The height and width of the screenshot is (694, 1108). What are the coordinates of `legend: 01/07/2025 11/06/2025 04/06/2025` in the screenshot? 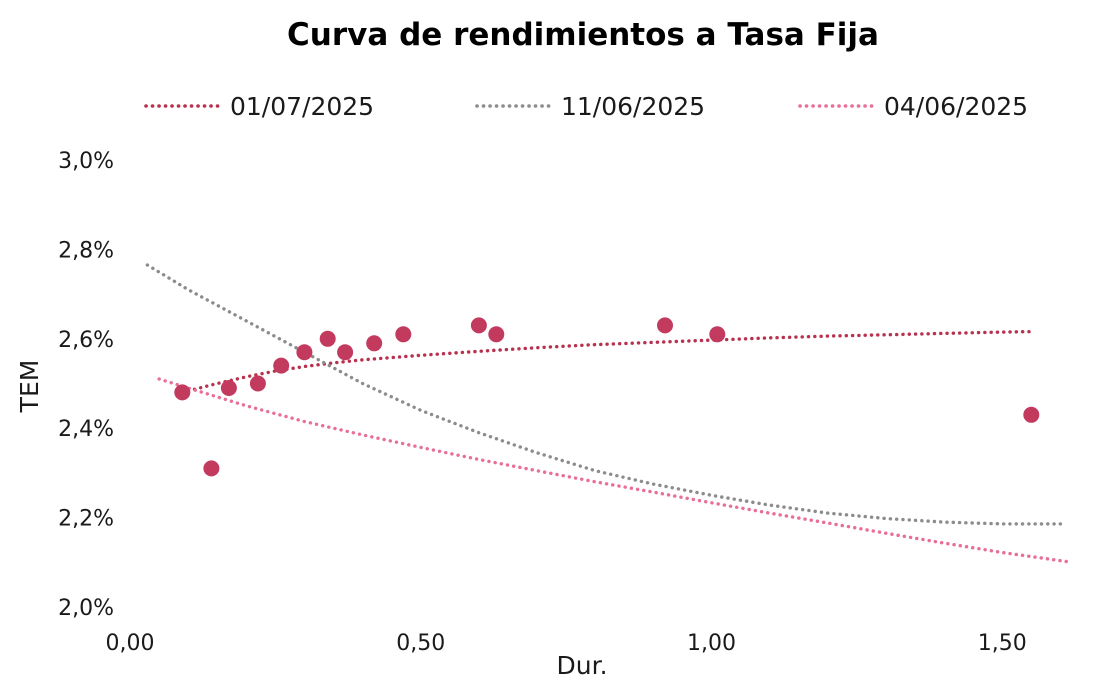 It's located at (586, 106).